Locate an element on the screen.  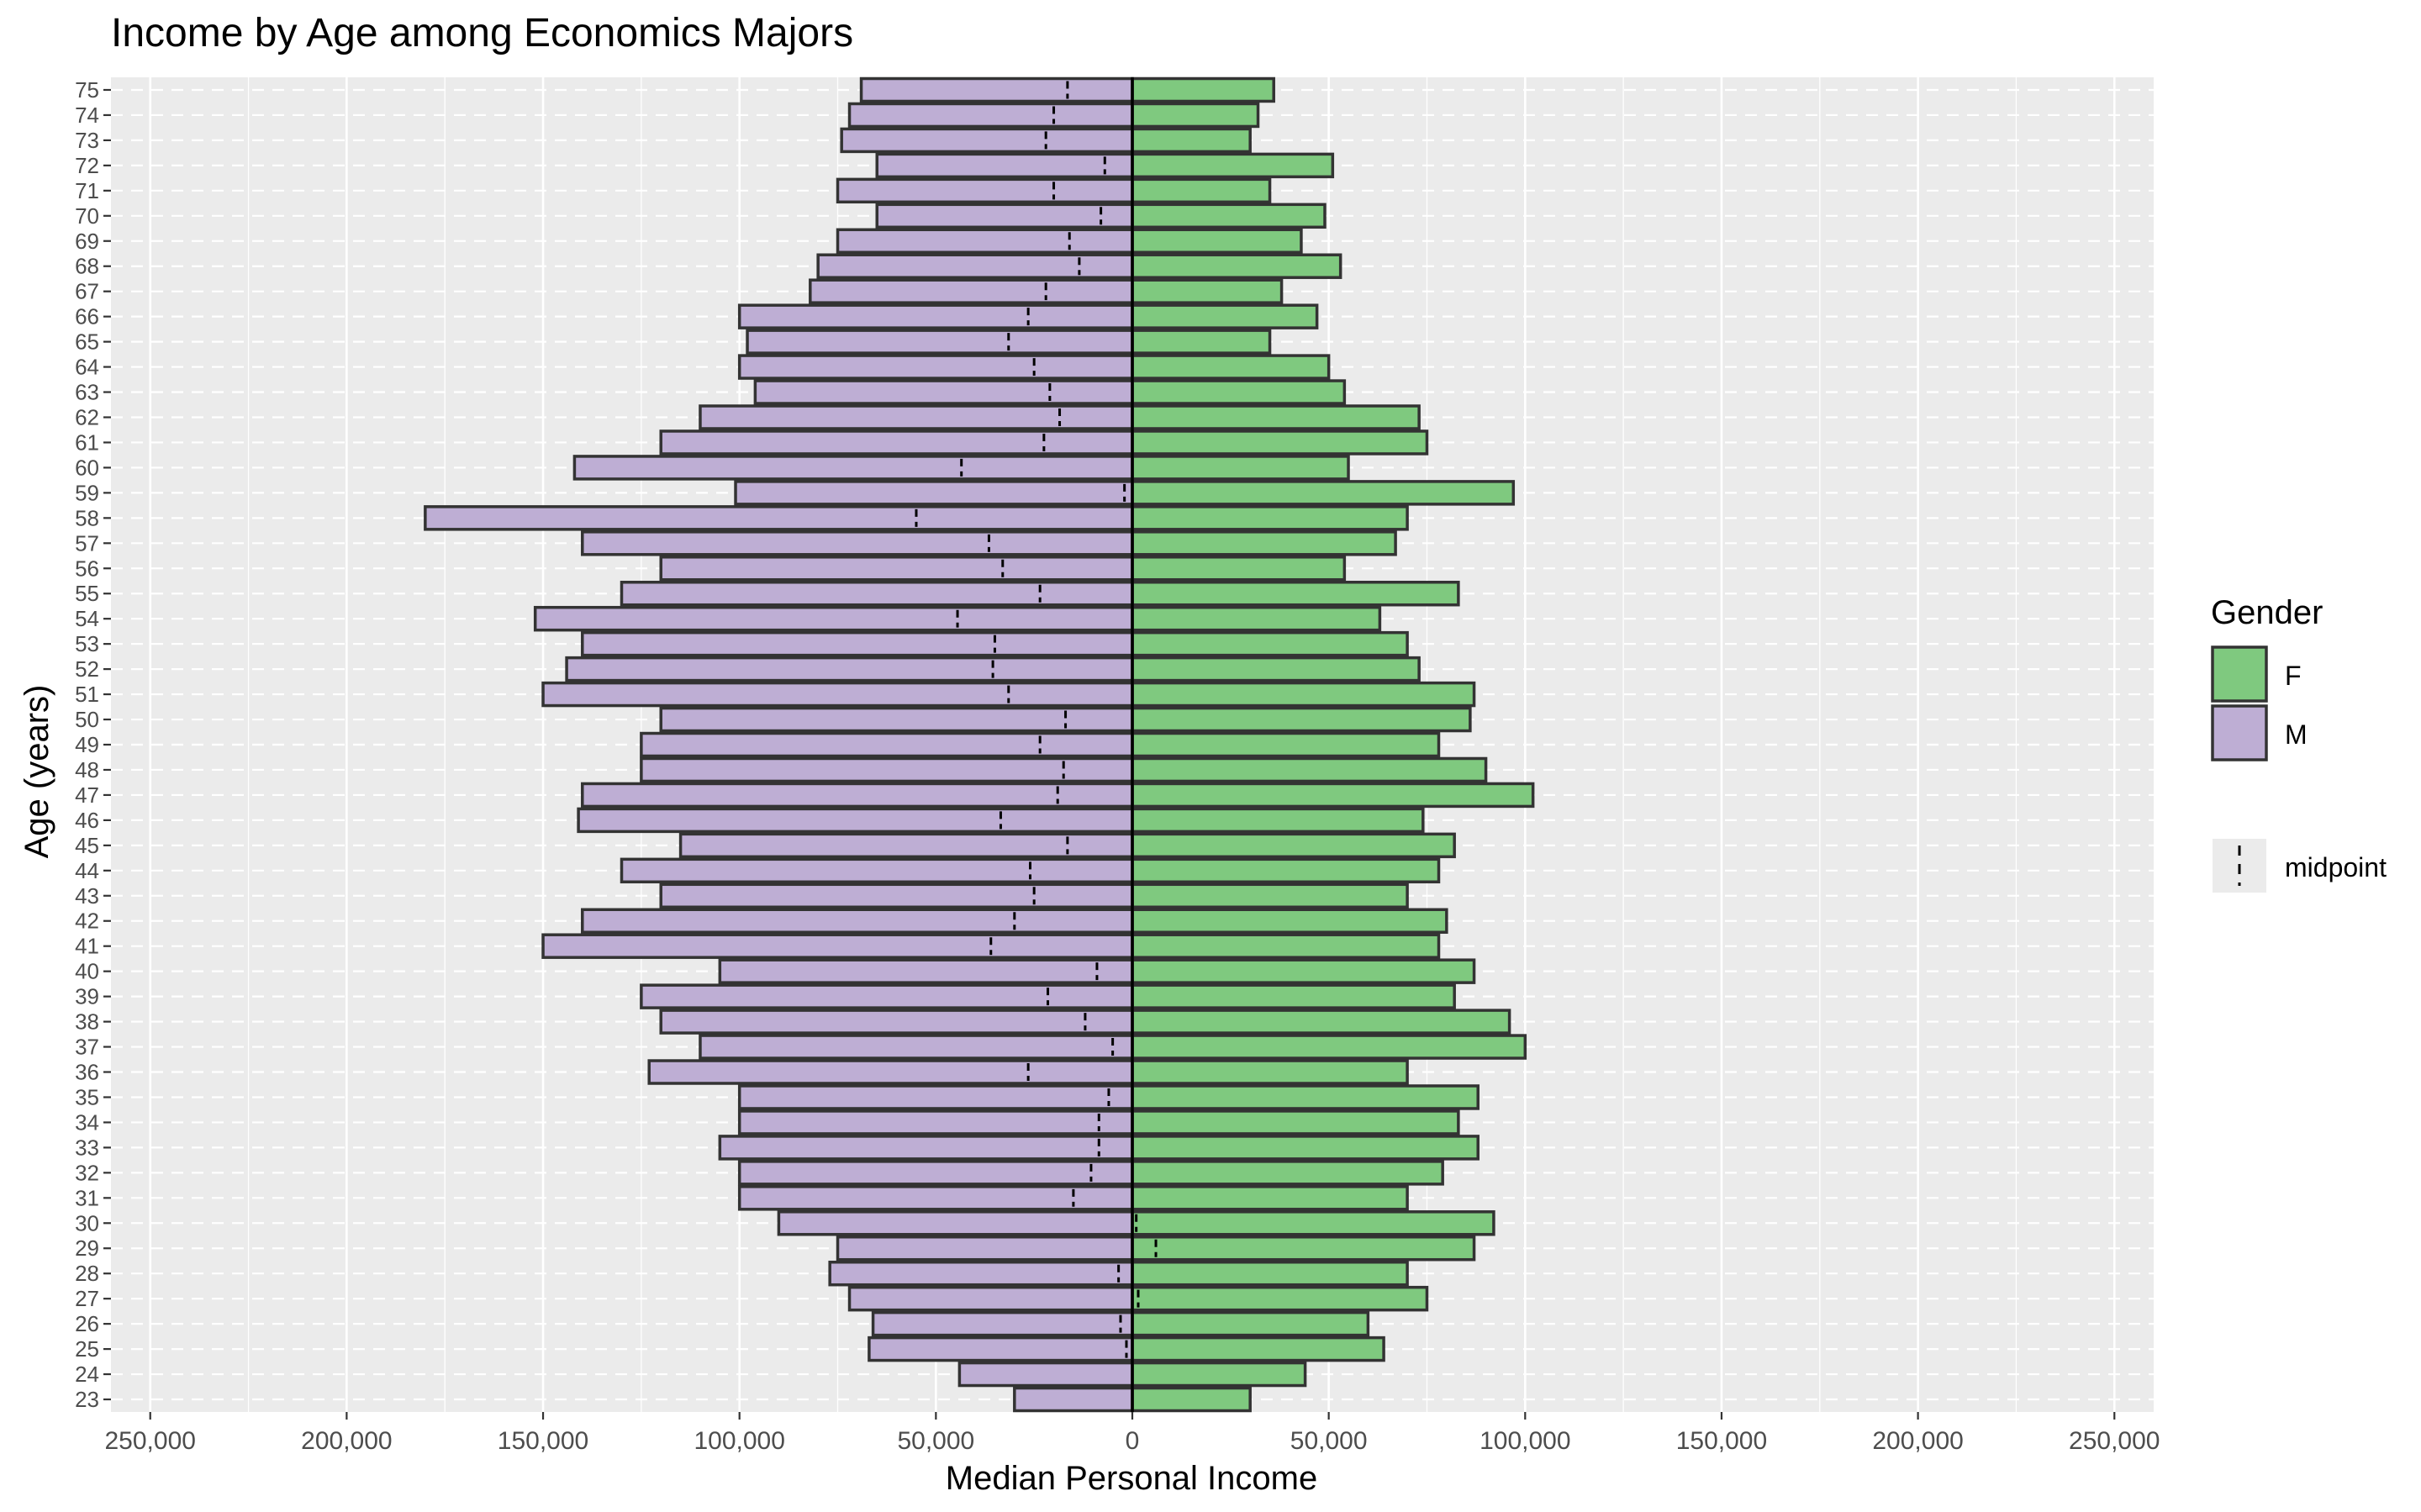
y-tick-label: 58 is located at coordinates (87, 518).